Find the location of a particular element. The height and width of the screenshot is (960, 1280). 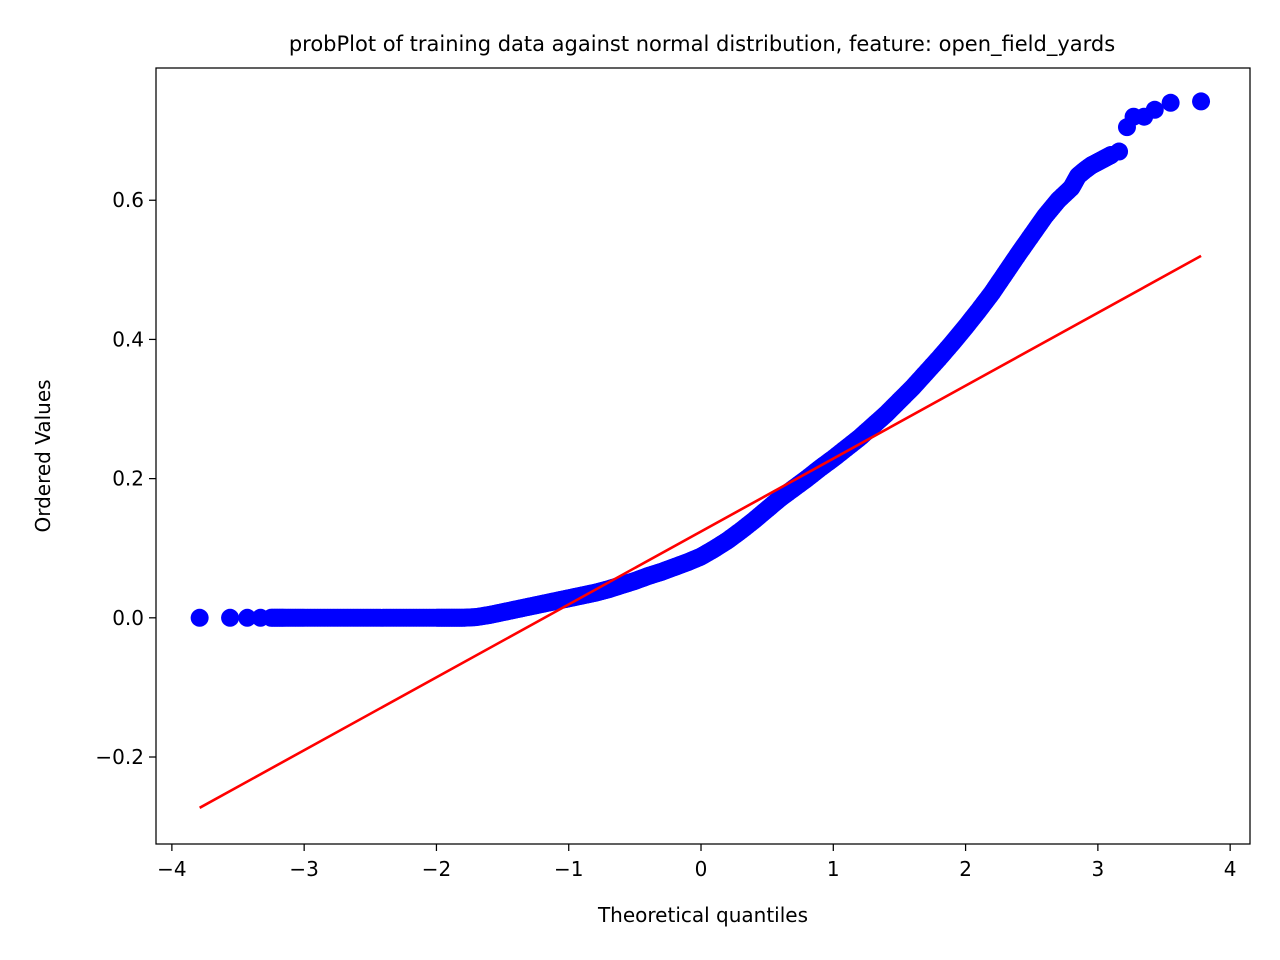

x-tick-label: −3 is located at coordinates (303, 869).